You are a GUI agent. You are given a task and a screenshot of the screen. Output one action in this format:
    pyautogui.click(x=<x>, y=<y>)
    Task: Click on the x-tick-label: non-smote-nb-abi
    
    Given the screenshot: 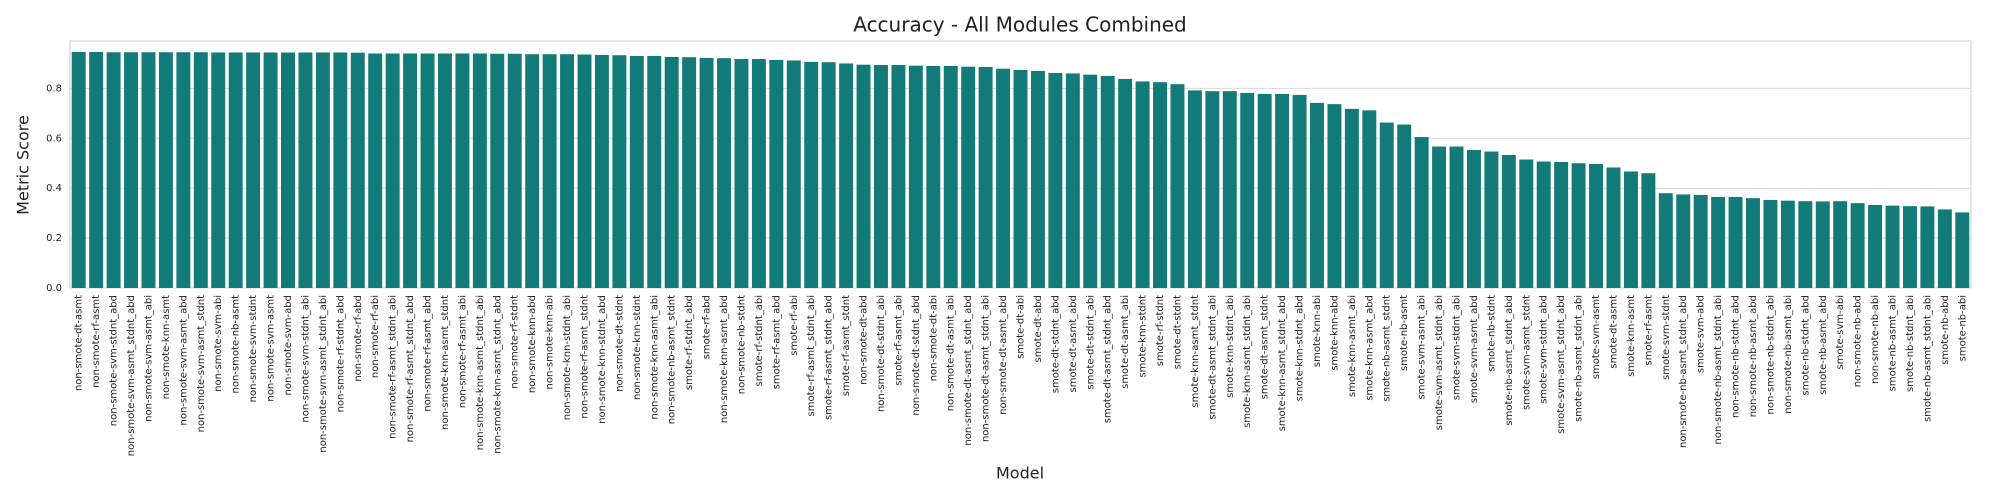 What is the action you would take?
    pyautogui.click(x=1875, y=339)
    